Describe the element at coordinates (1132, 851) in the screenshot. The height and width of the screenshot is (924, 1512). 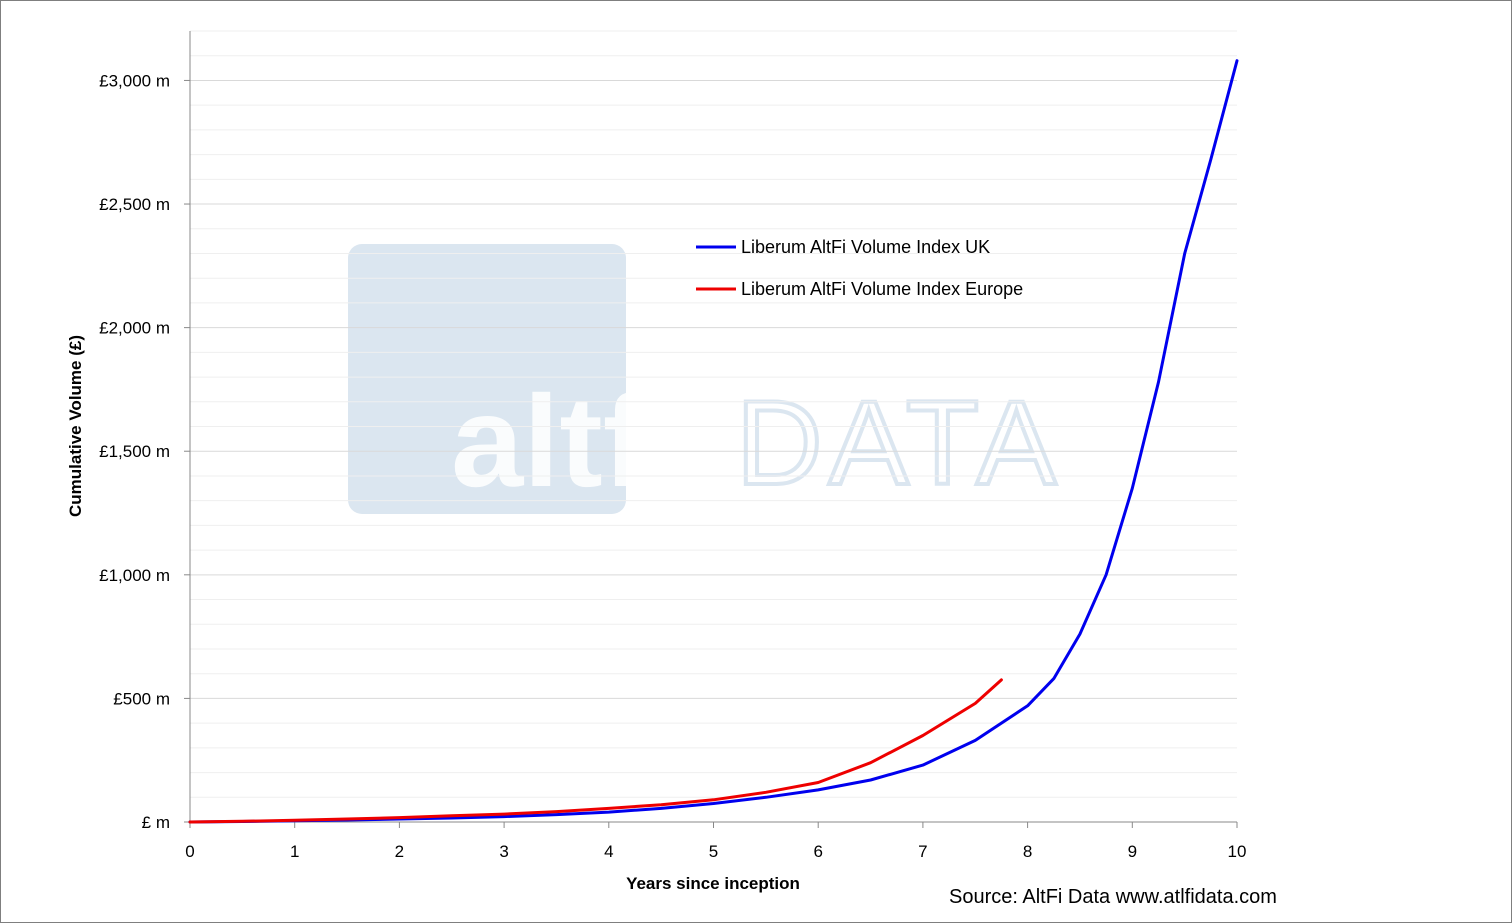
I see `x-tick-label: 9` at that location.